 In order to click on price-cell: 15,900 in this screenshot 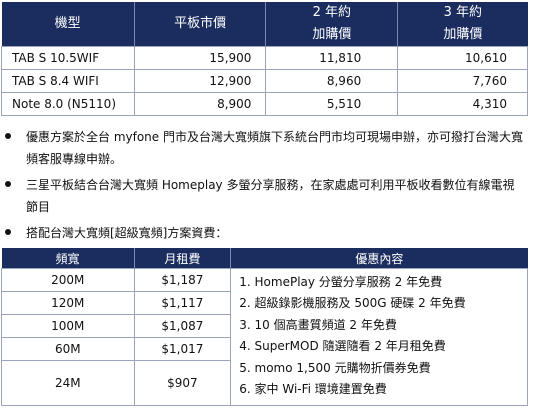, I will do `click(200, 58)`.